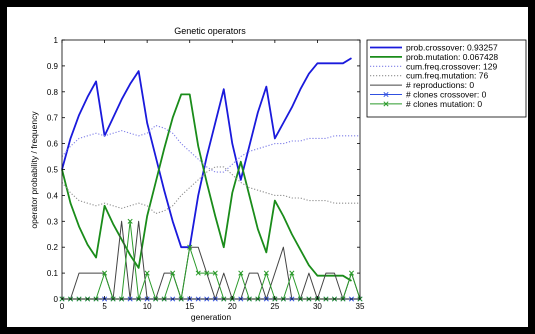 Image resolution: width=535 pixels, height=334 pixels. What do you see at coordinates (53, 247) in the screenshot?
I see `y-tick-label: 0.2` at bounding box center [53, 247].